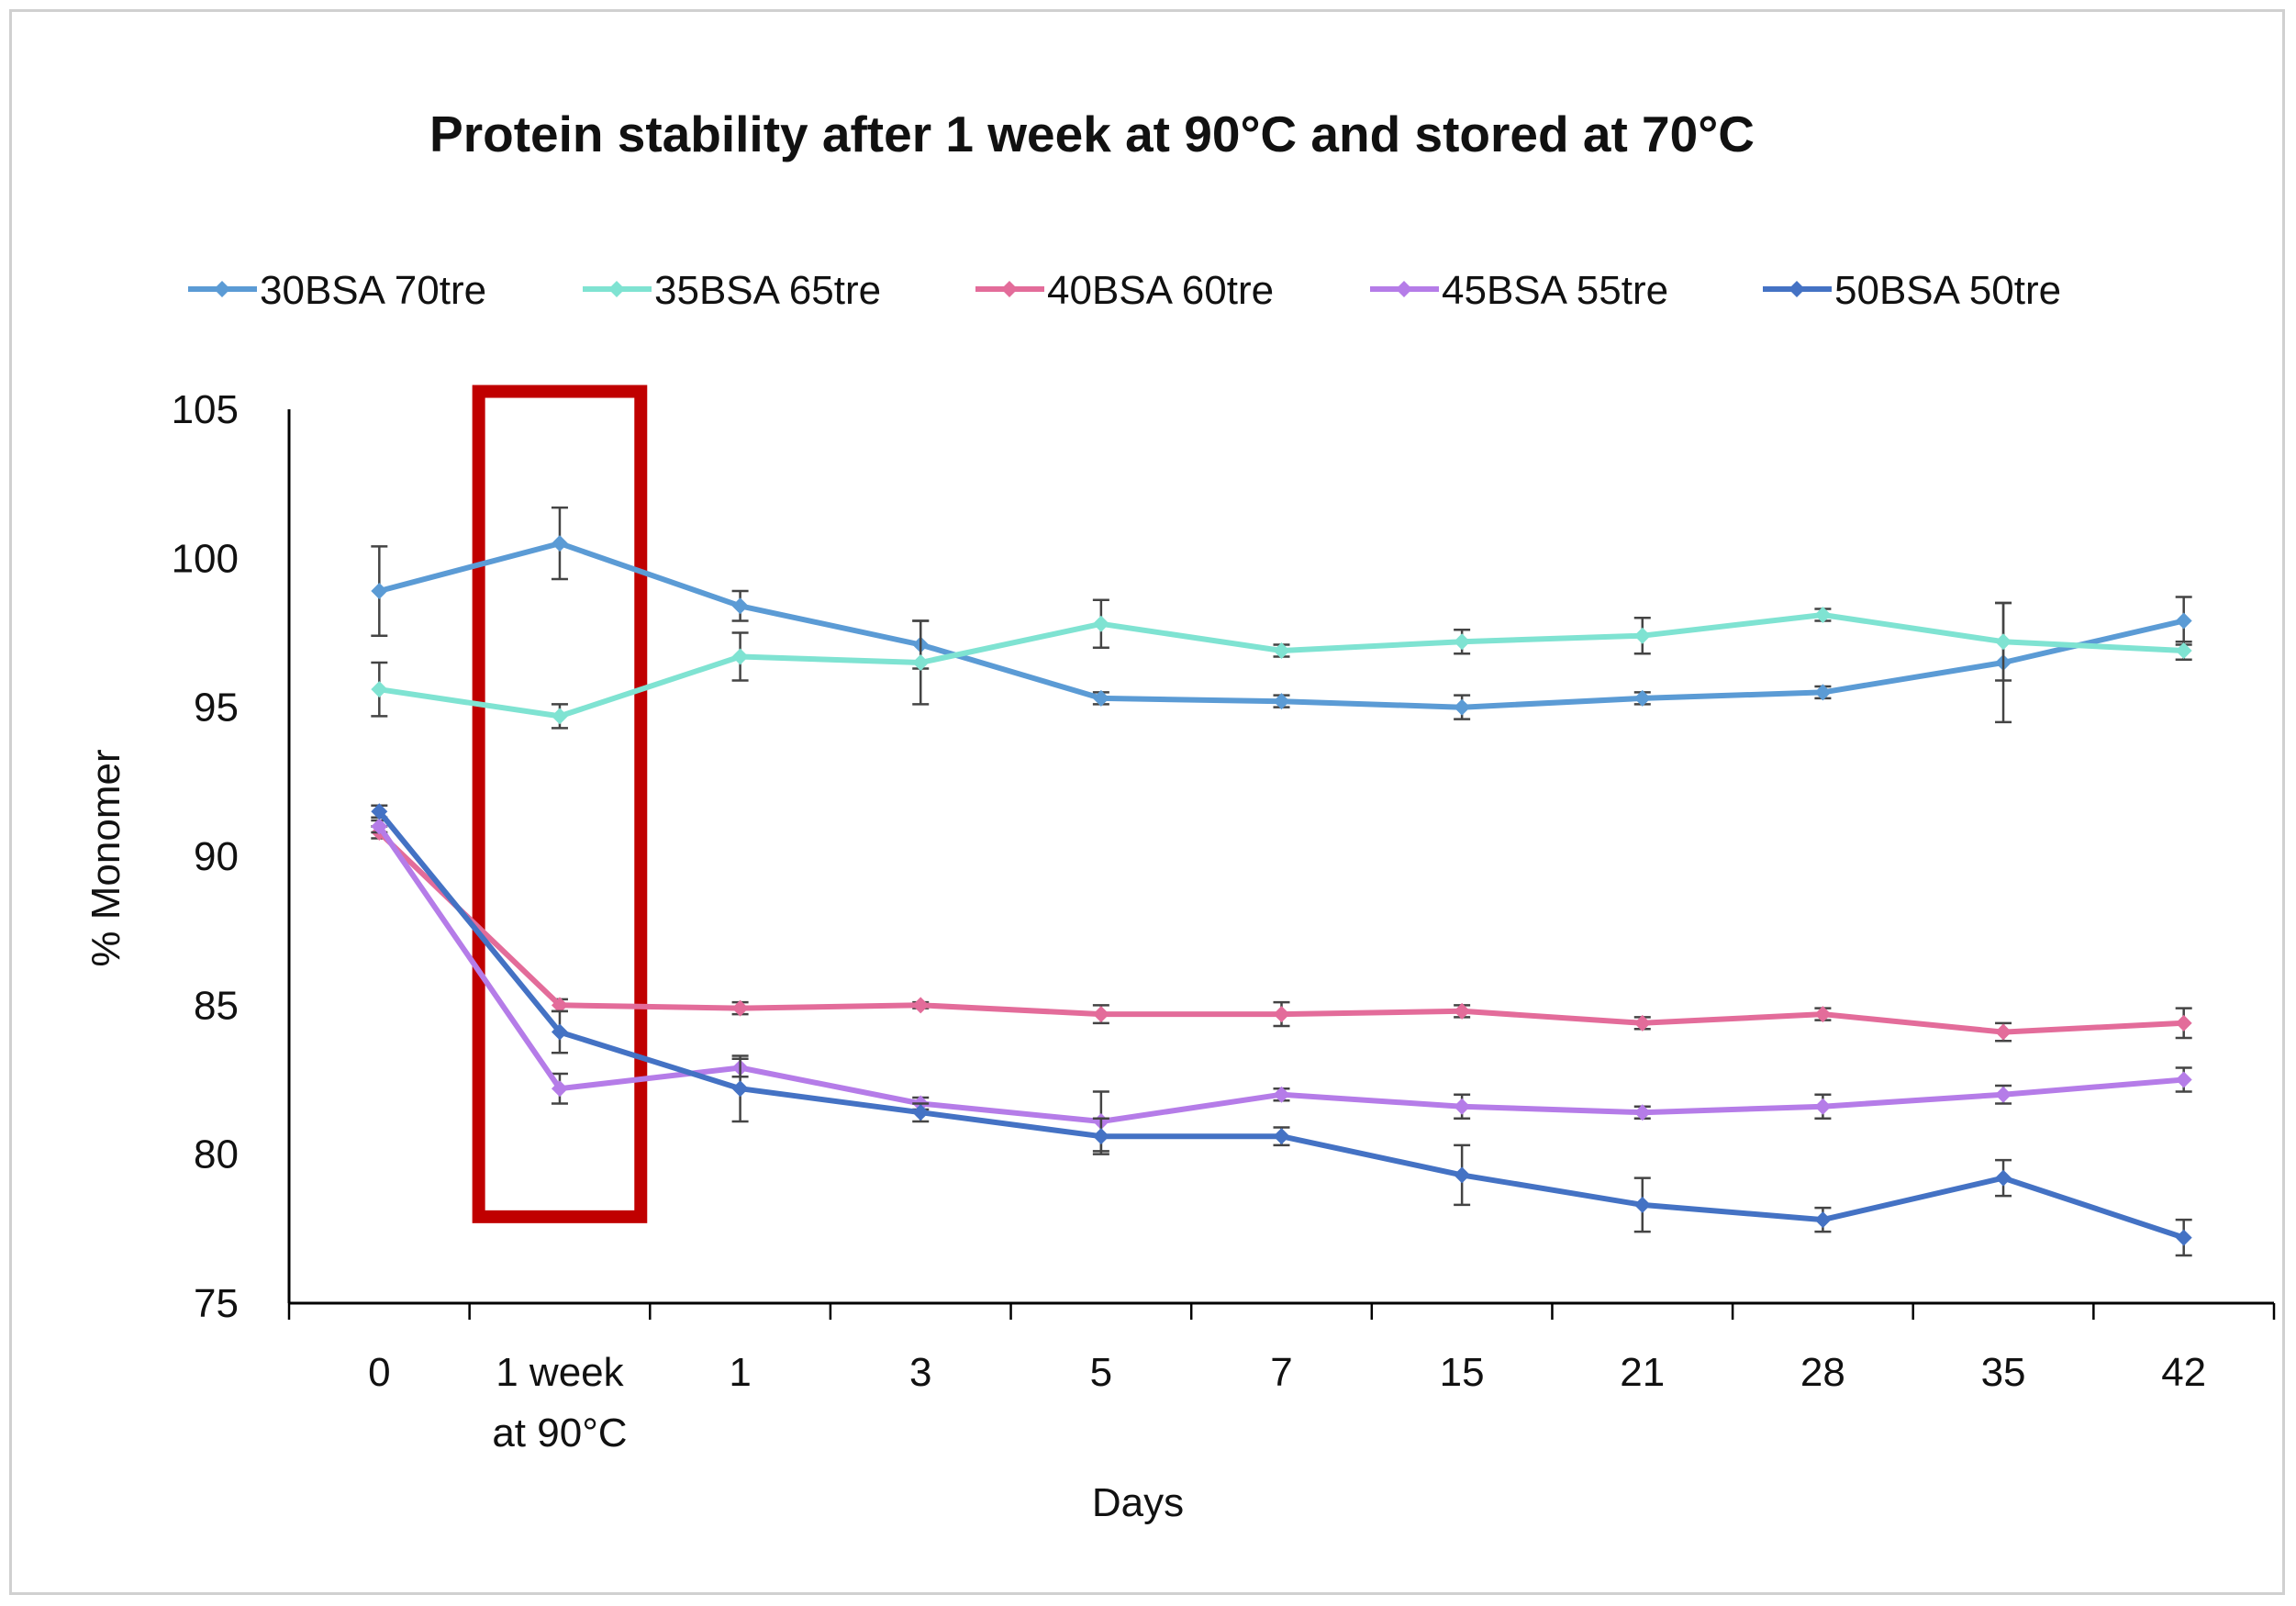  I want to click on legend-item: 35BSA 65tre, so click(732, 290).